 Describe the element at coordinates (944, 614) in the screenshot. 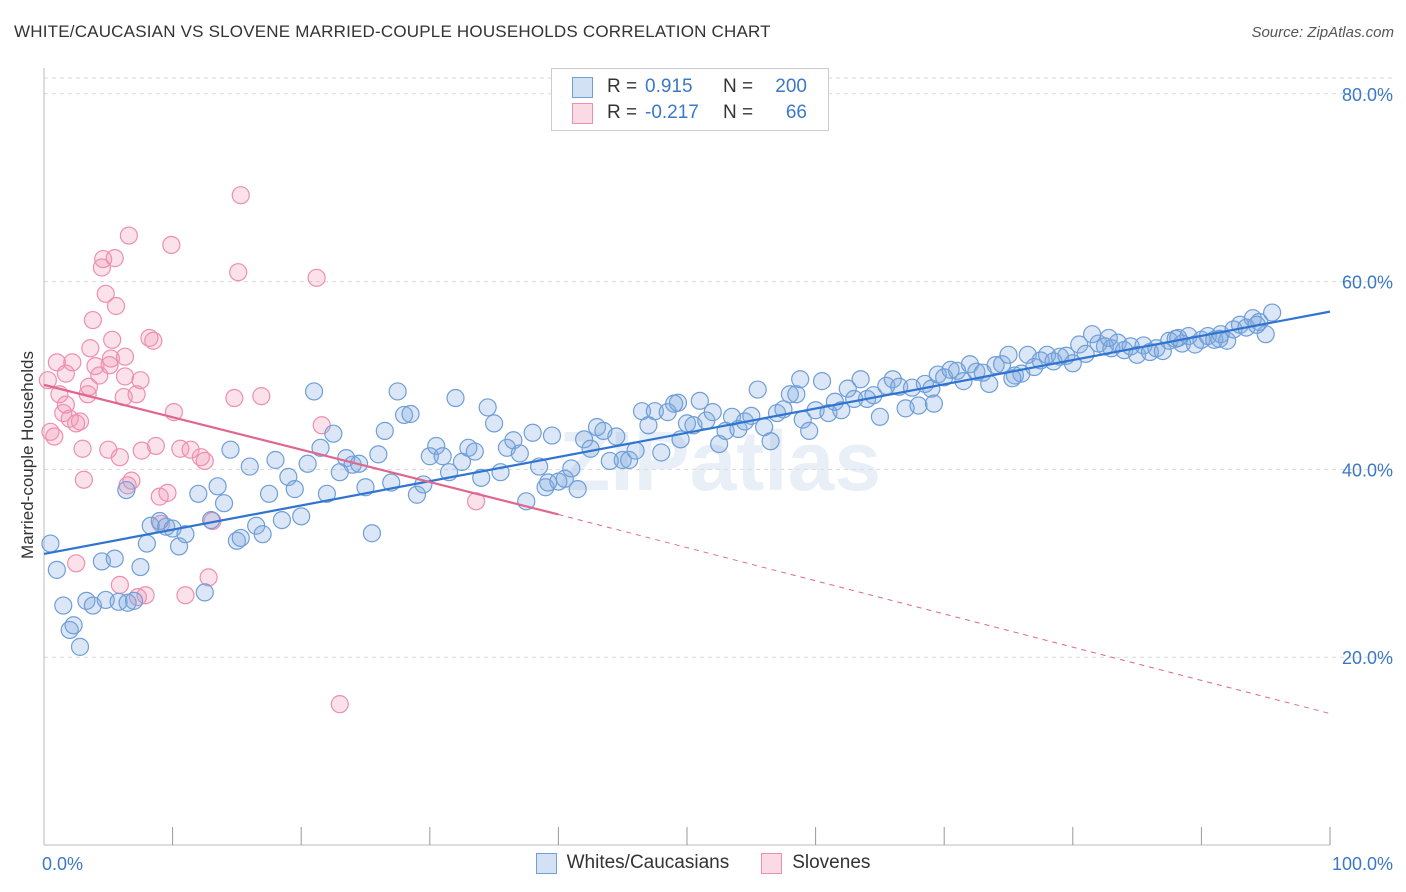

I see `slovenes-trend-extension` at that location.